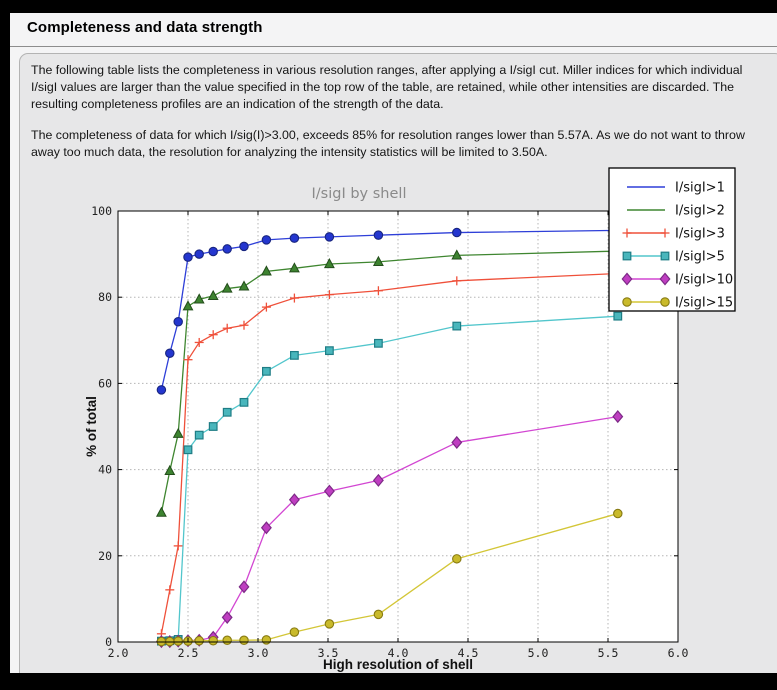  Describe the element at coordinates (700, 257) in the screenshot. I see `legend-label: I/sigI>5` at that location.